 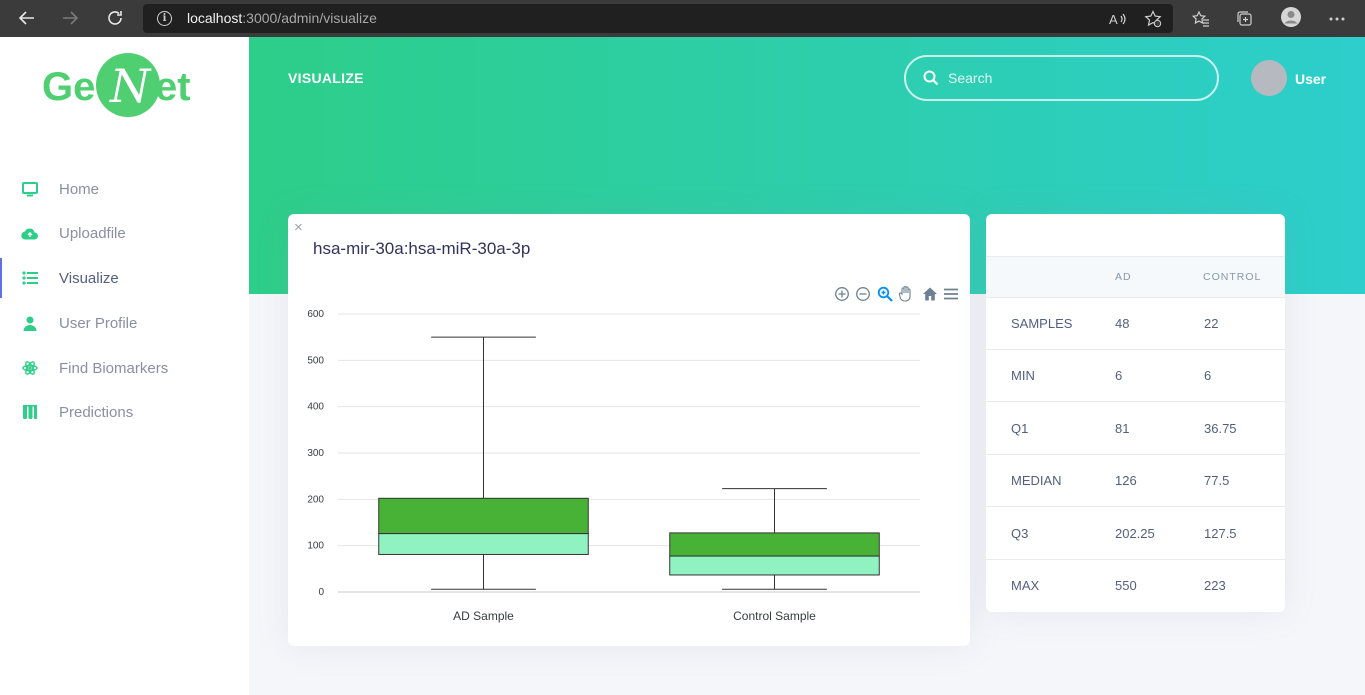 I want to click on y-tick-label: 500, so click(x=315, y=360).